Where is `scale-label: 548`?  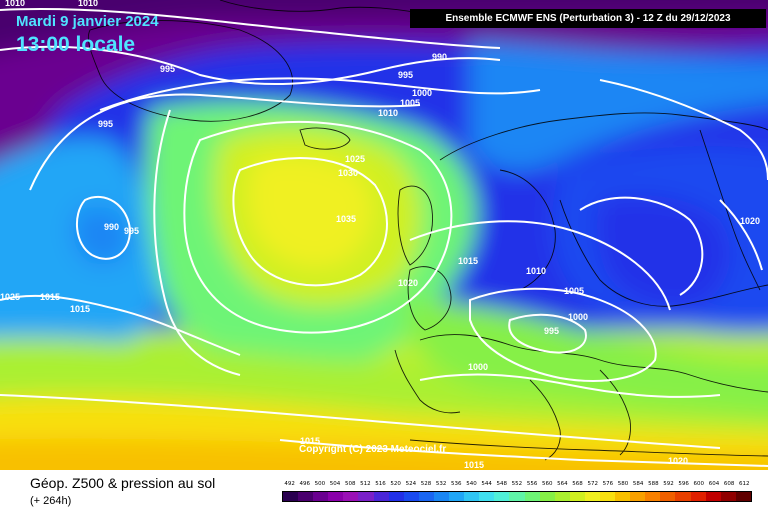
scale-label: 548 is located at coordinates (502, 484).